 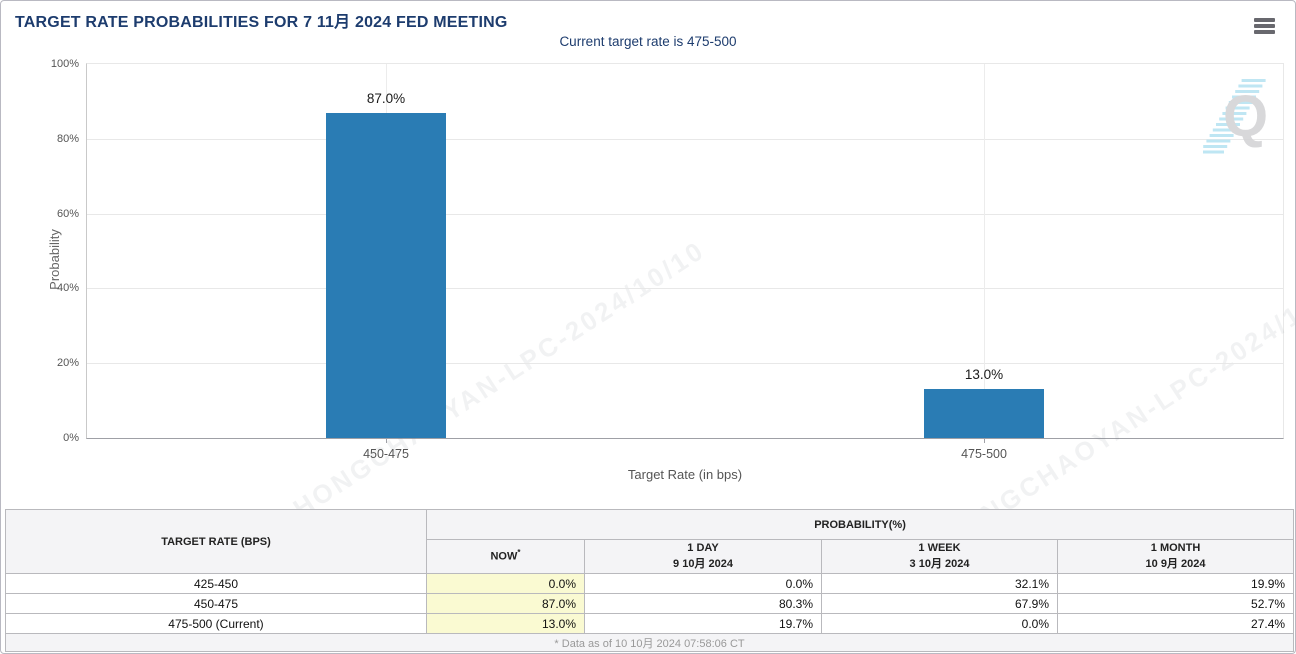 I want to click on hamburger-menu-icon, so click(x=1264, y=27).